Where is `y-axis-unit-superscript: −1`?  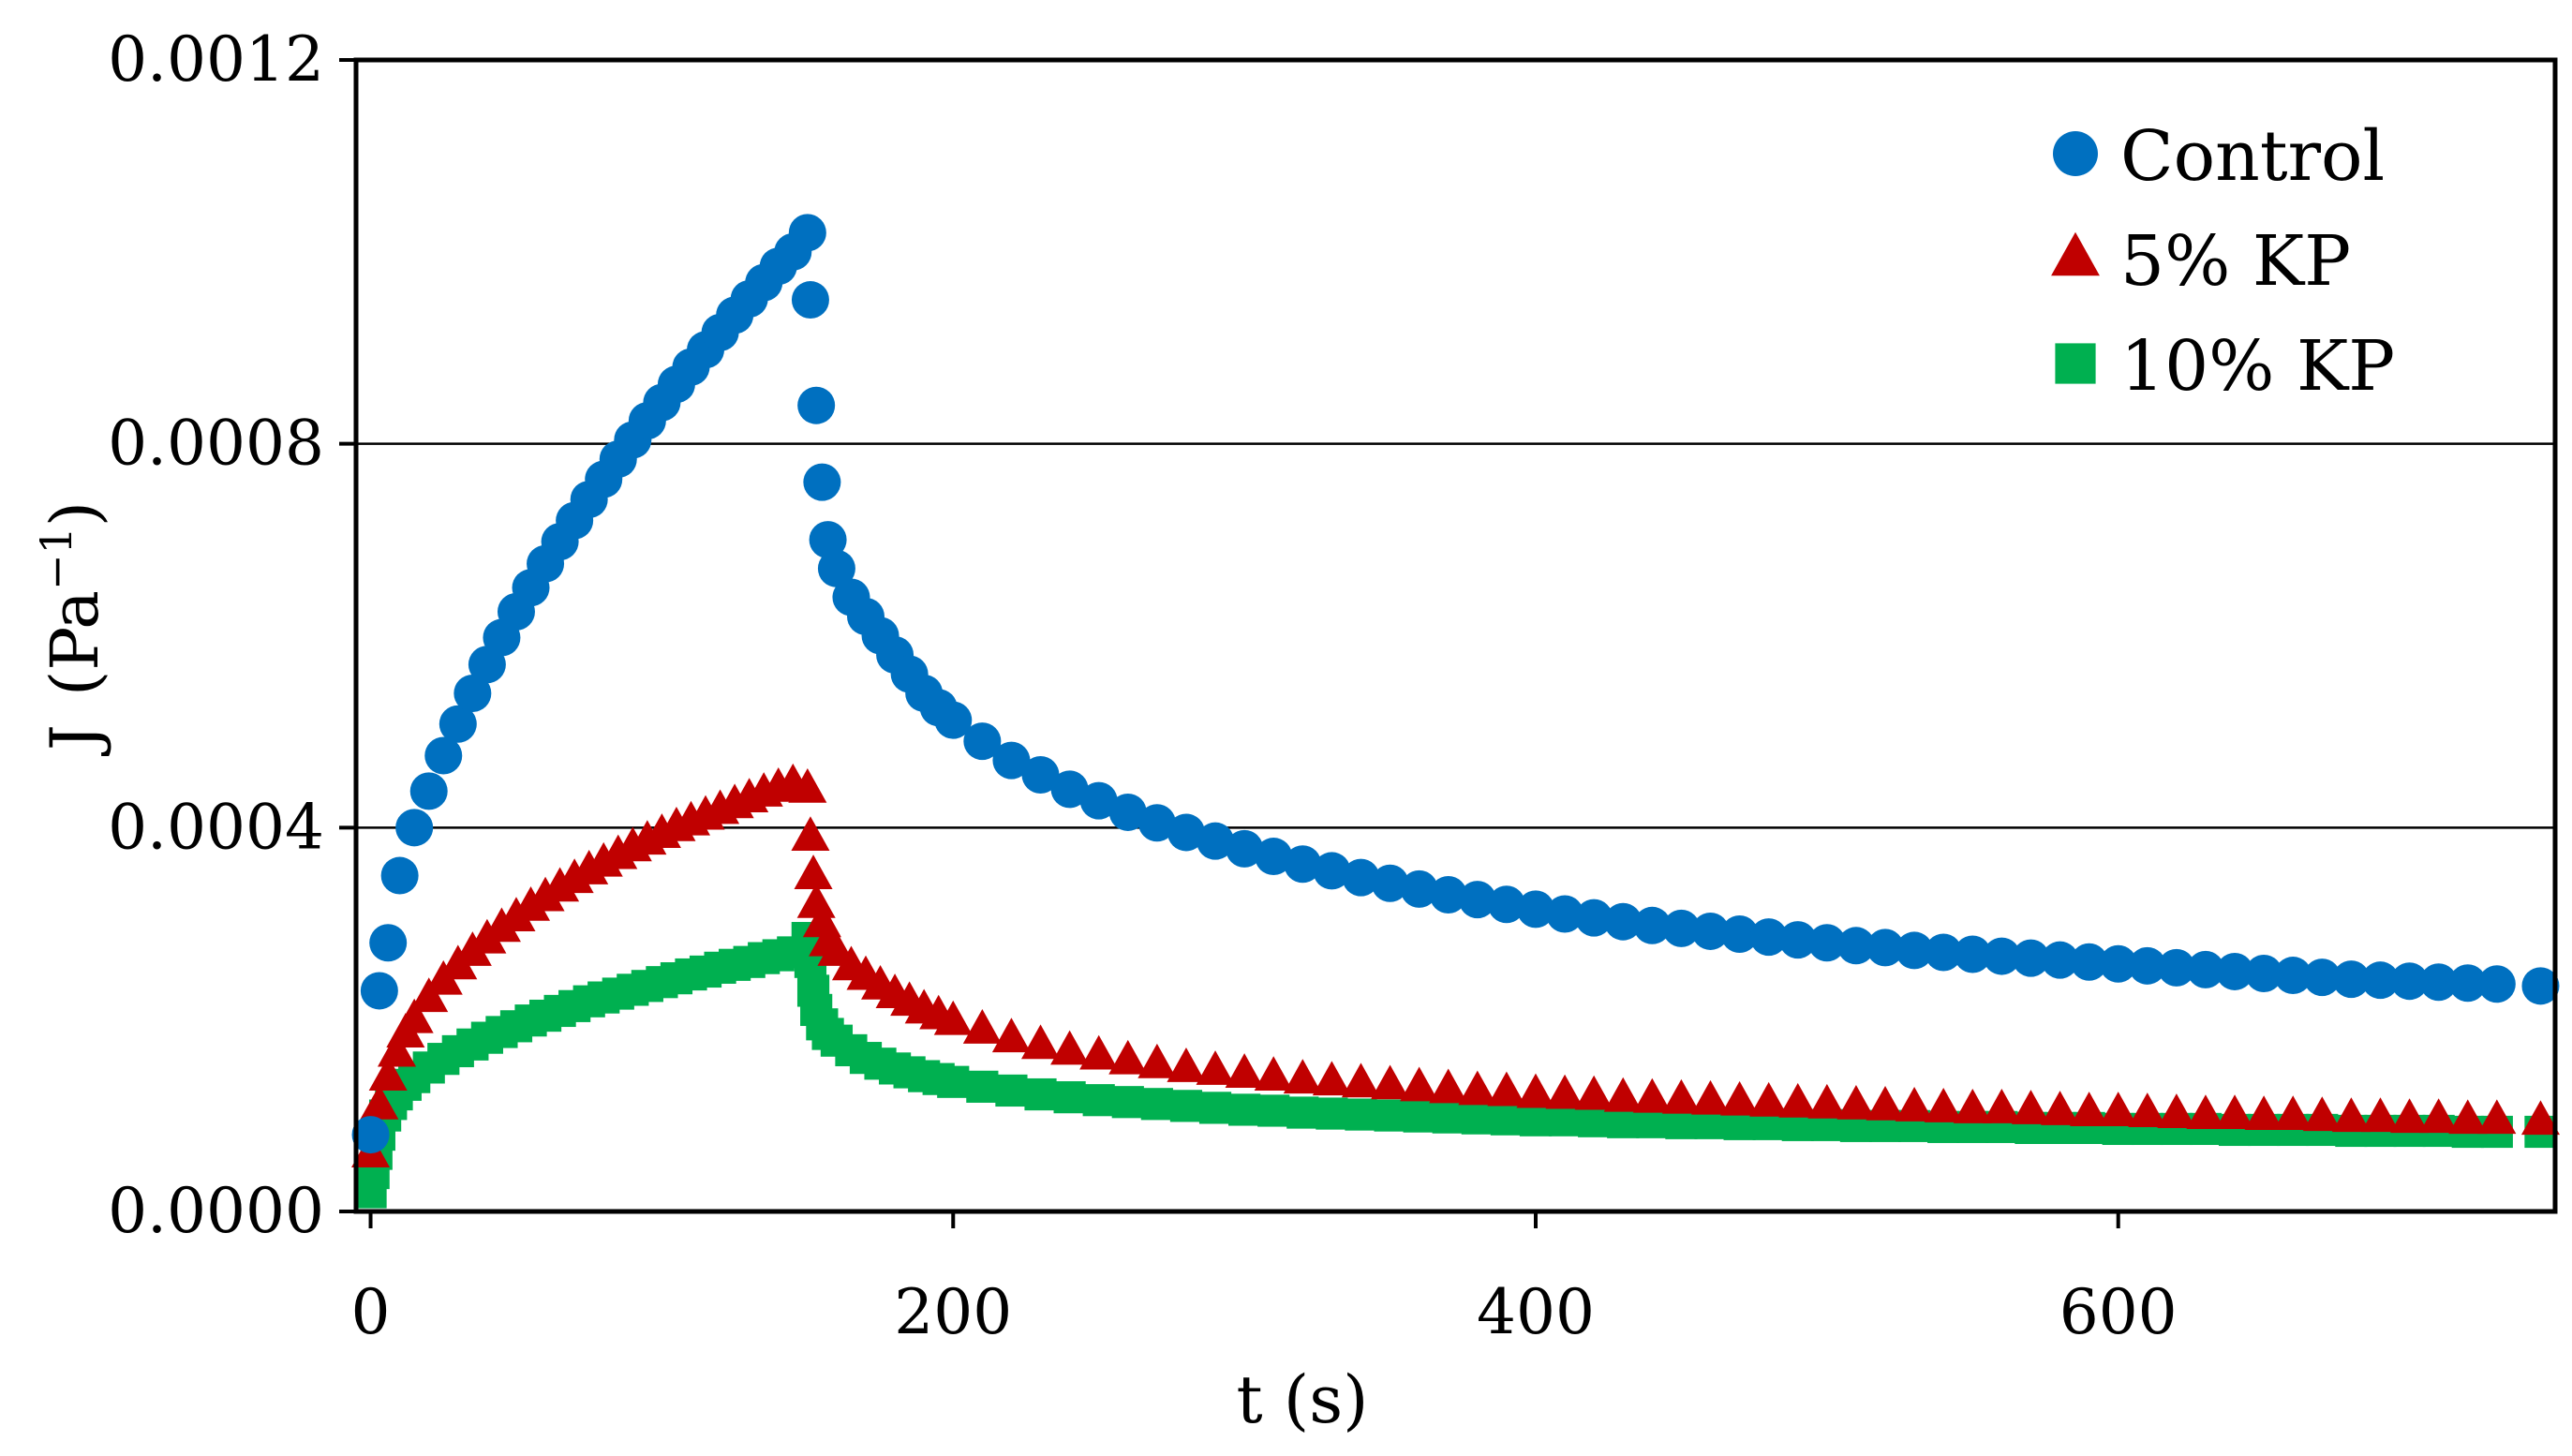 y-axis-unit-superscript: −1 is located at coordinates (56, 558).